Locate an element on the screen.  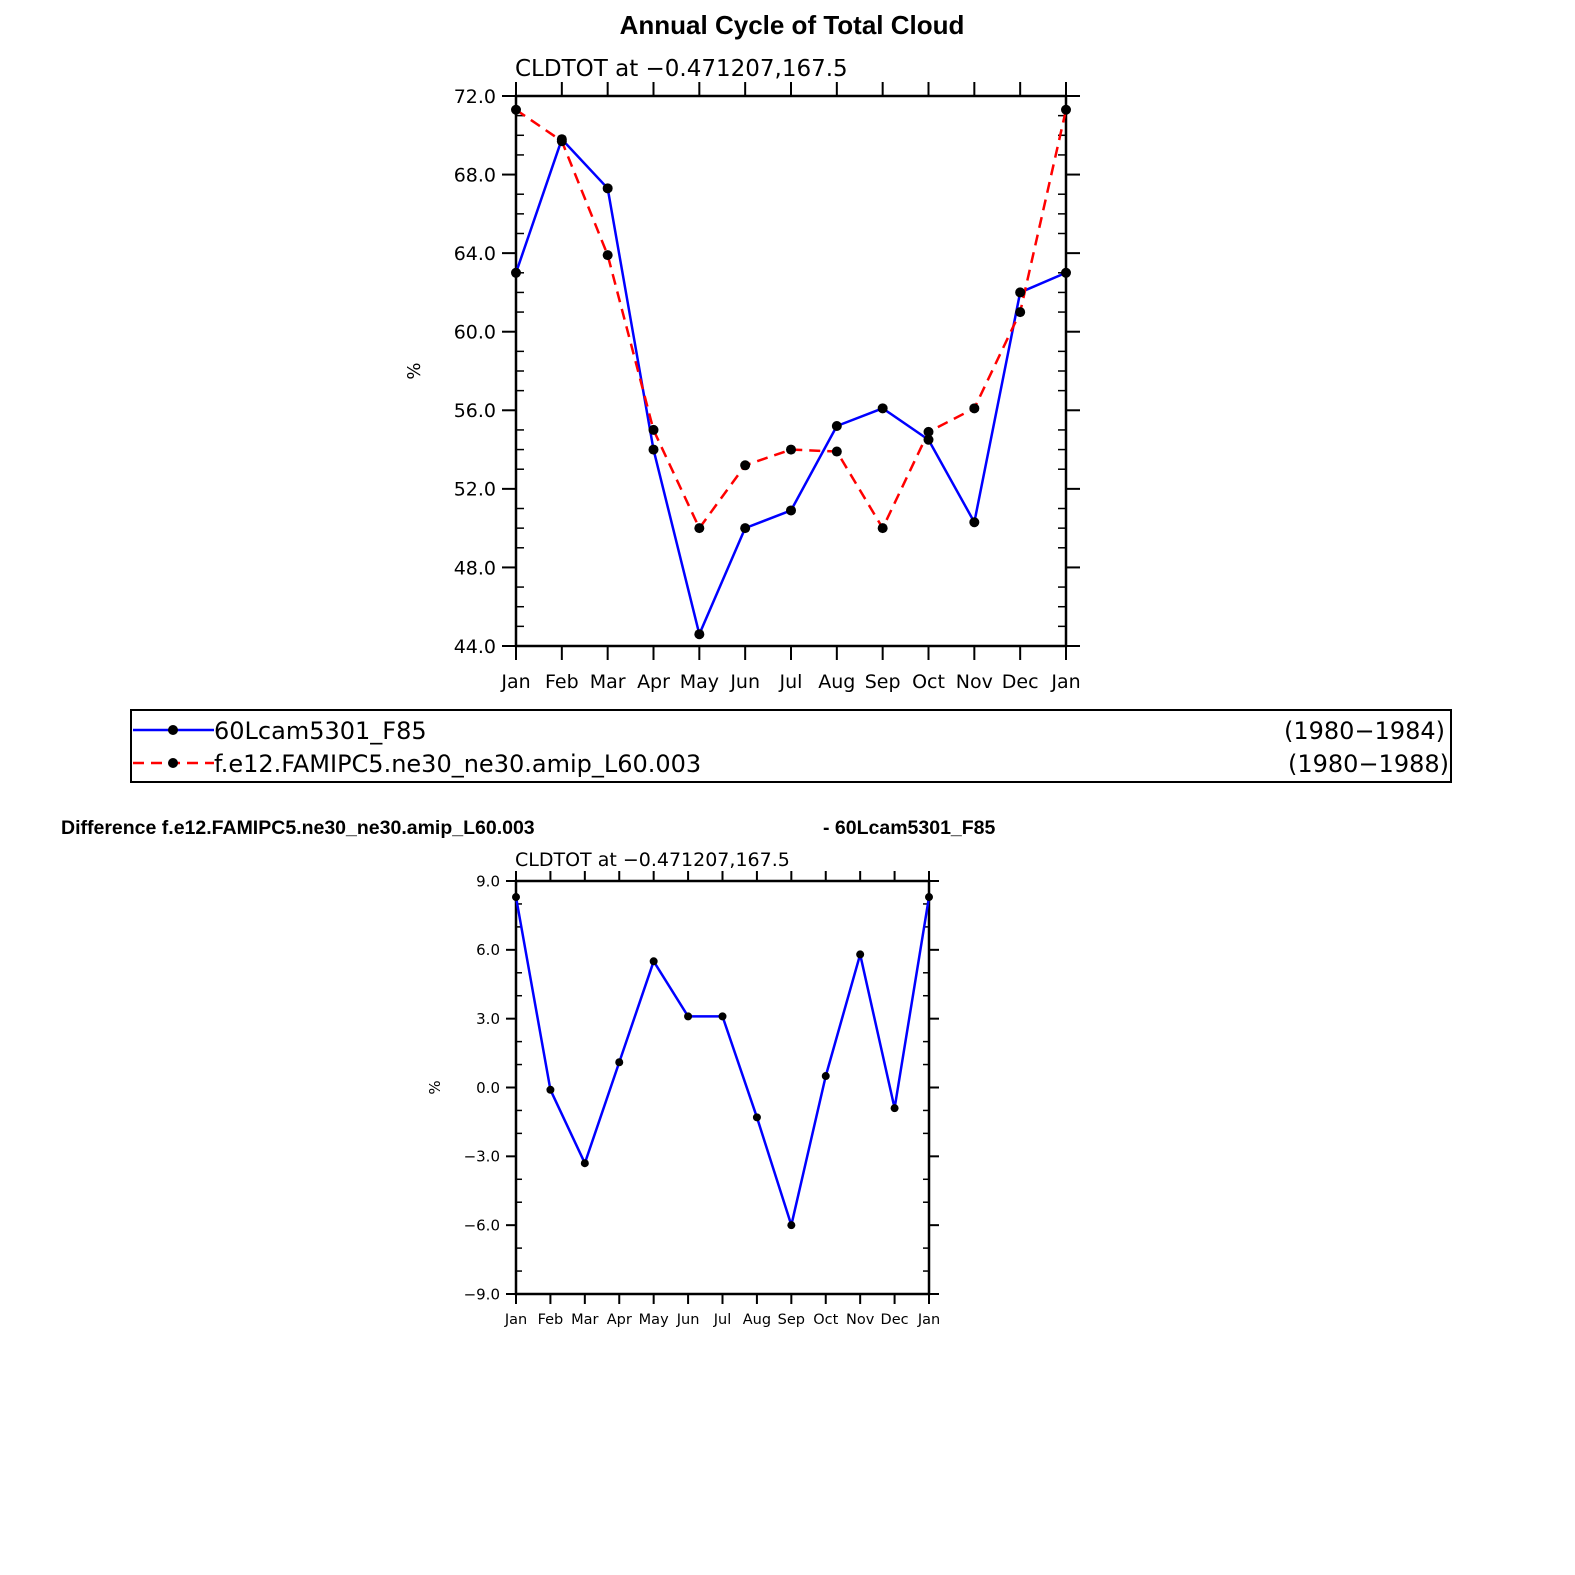
plot-frame is located at coordinates (722, 1087).